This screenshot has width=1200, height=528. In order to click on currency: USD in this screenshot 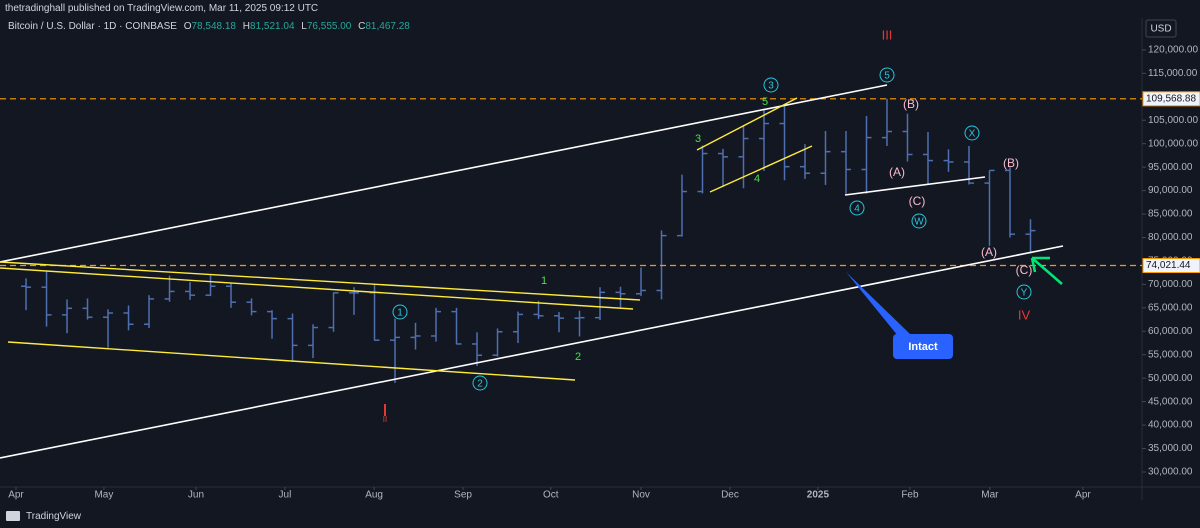, I will do `click(1160, 29)`.